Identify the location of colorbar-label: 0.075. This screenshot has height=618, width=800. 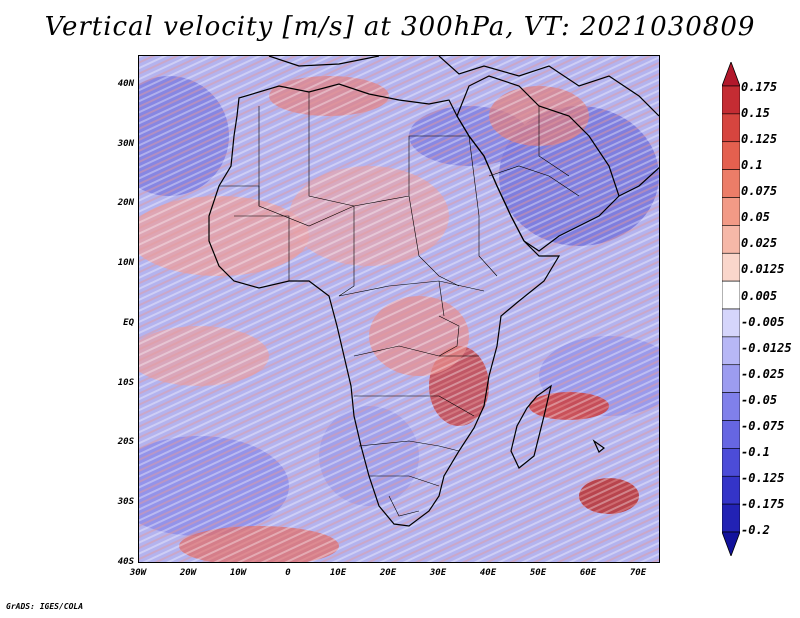
(759, 191).